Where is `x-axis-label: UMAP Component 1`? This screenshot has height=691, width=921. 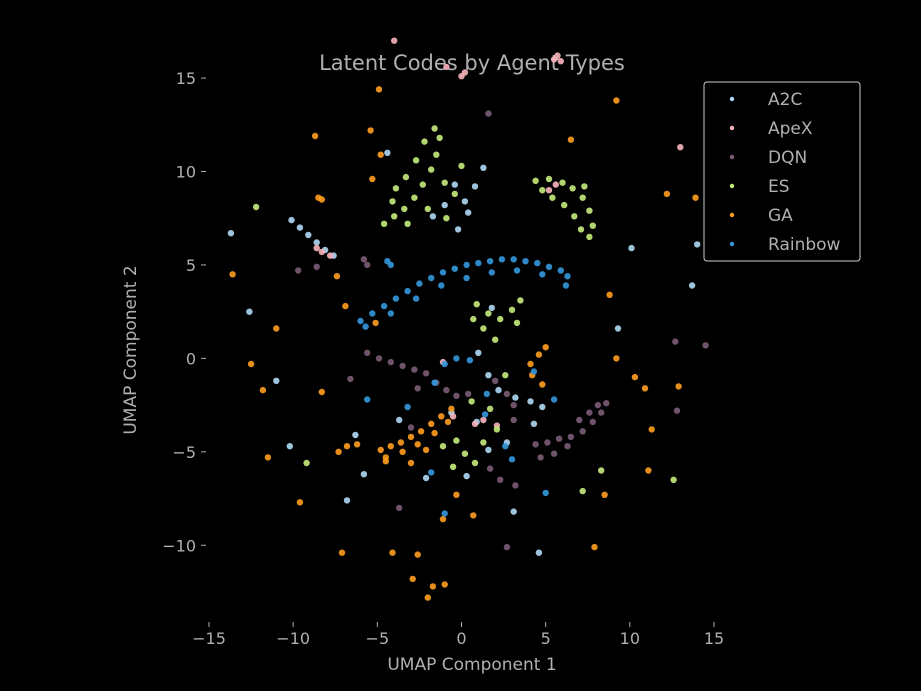
x-axis-label: UMAP Component 1 is located at coordinates (471, 665).